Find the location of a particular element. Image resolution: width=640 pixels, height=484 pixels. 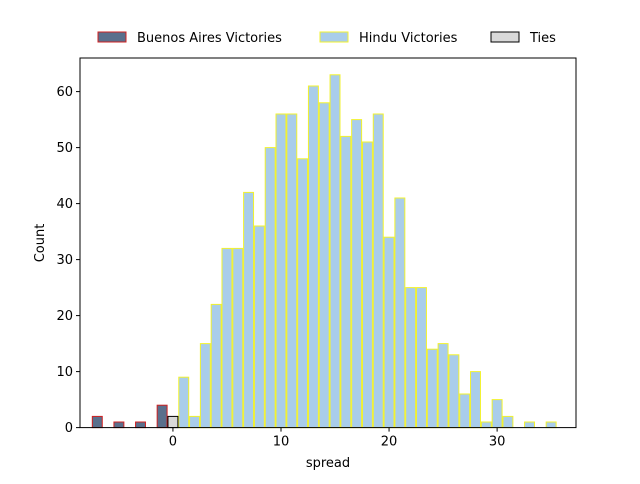

legend-label-0: Buenos Aires Victories is located at coordinates (209, 38).